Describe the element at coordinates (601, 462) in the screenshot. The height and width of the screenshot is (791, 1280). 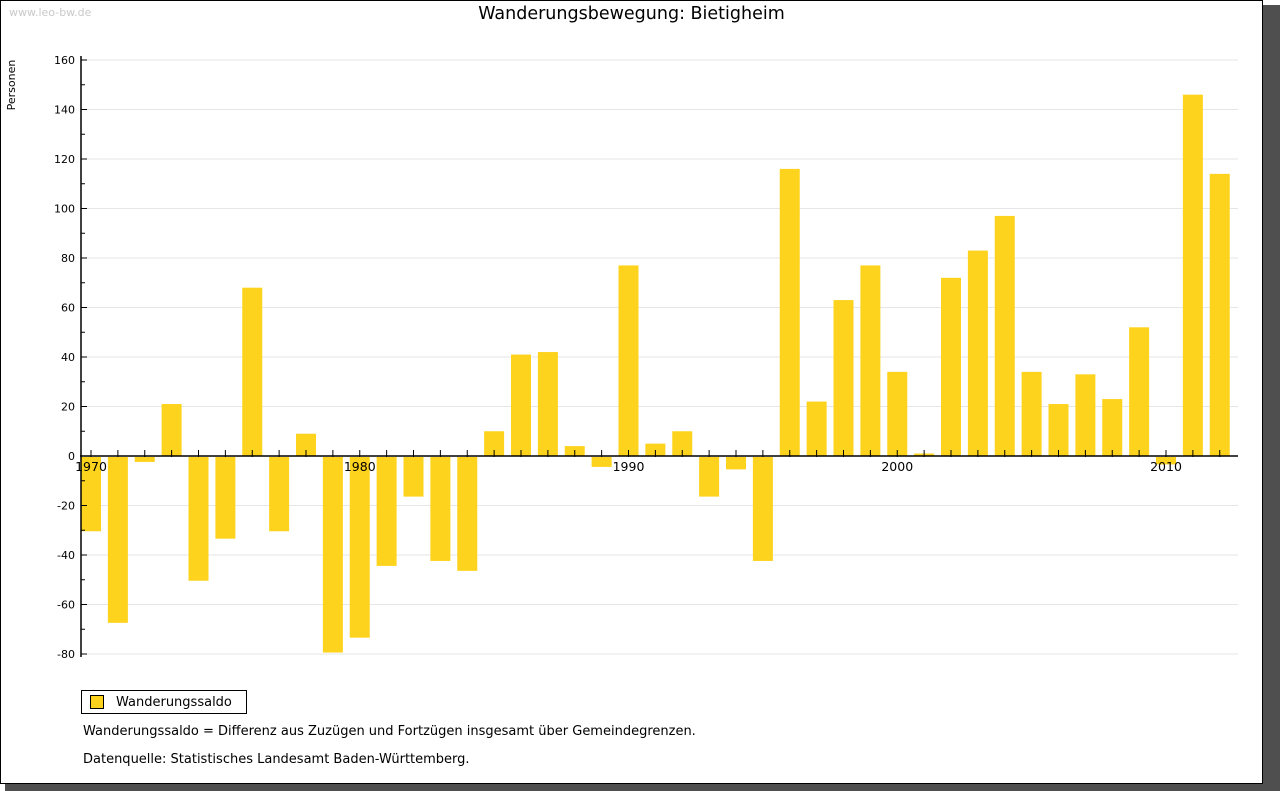
I see `bar-1989` at that location.